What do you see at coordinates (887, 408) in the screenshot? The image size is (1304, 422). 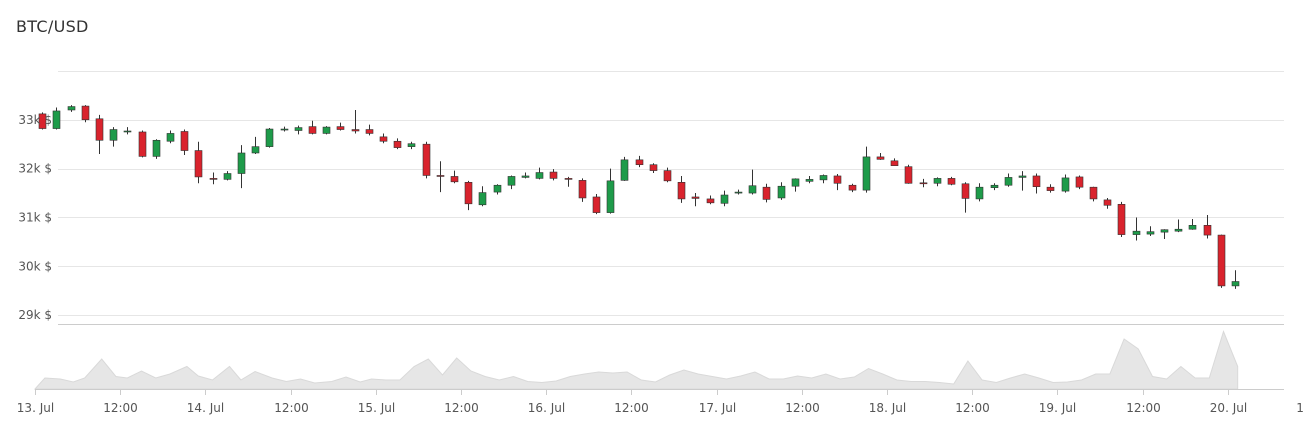 I see `x-tick-label: 18. Jul` at bounding box center [887, 408].